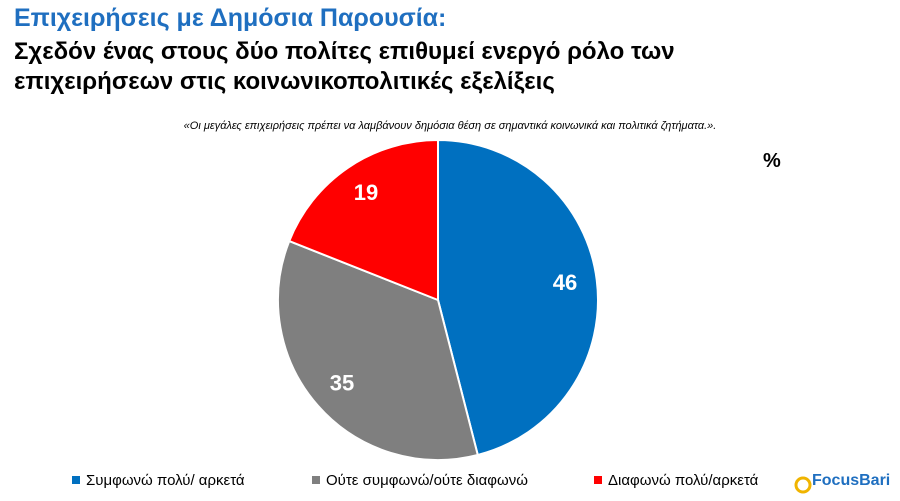  What do you see at coordinates (427, 480) in the screenshot?
I see `legend-label: Ούτε συμφωνώ/ούτε διαφωνώ` at bounding box center [427, 480].